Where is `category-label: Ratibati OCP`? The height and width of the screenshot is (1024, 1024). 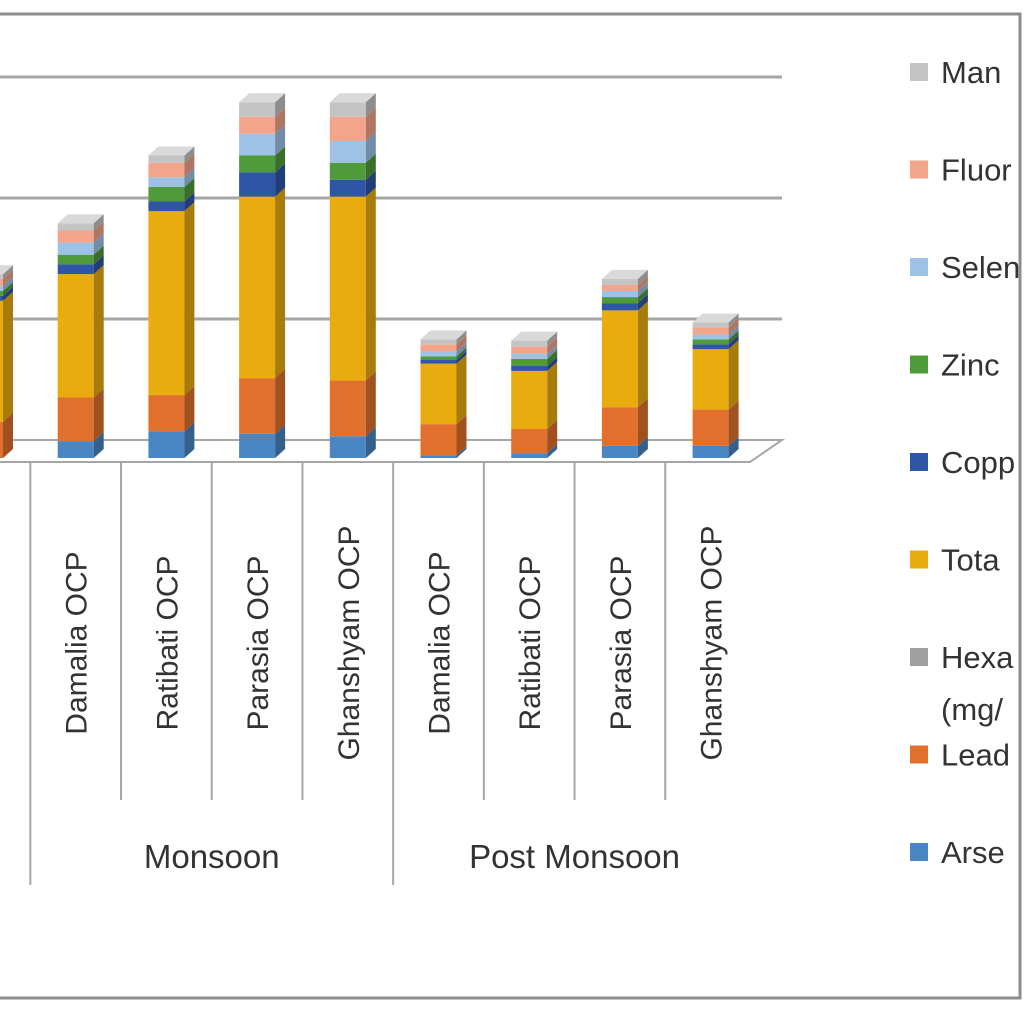
category-label: Ratibati OCP is located at coordinates (530, 642).